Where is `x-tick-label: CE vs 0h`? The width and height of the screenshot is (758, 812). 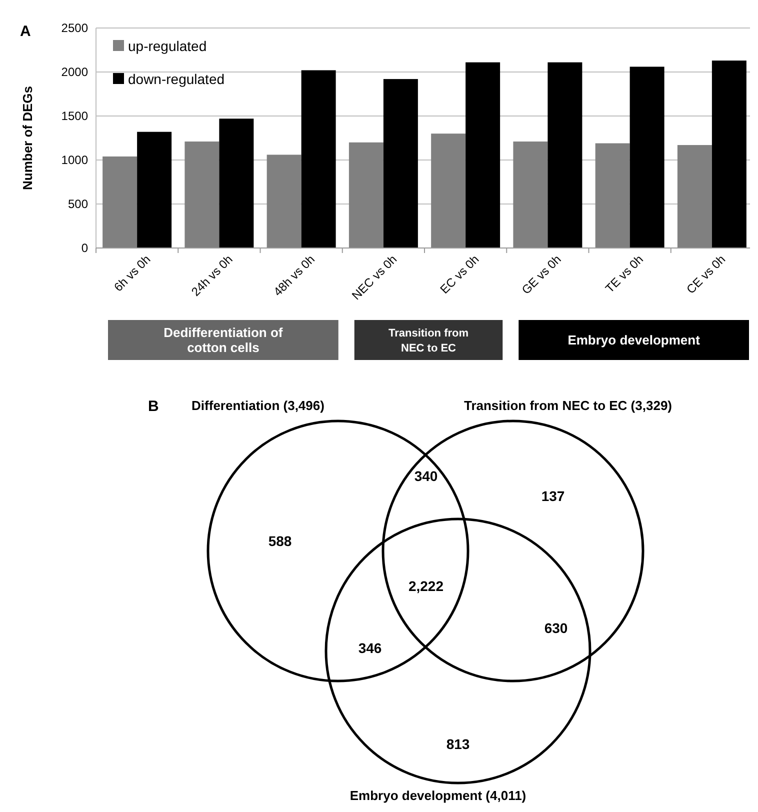 x-tick-label: CE vs 0h is located at coordinates (706, 274).